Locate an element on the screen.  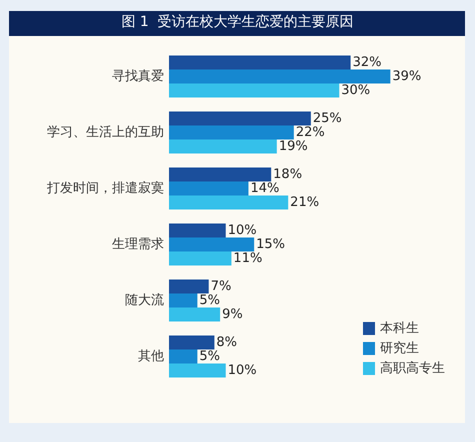
y-tick-label: 寻找真爱 is located at coordinates (138, 76).